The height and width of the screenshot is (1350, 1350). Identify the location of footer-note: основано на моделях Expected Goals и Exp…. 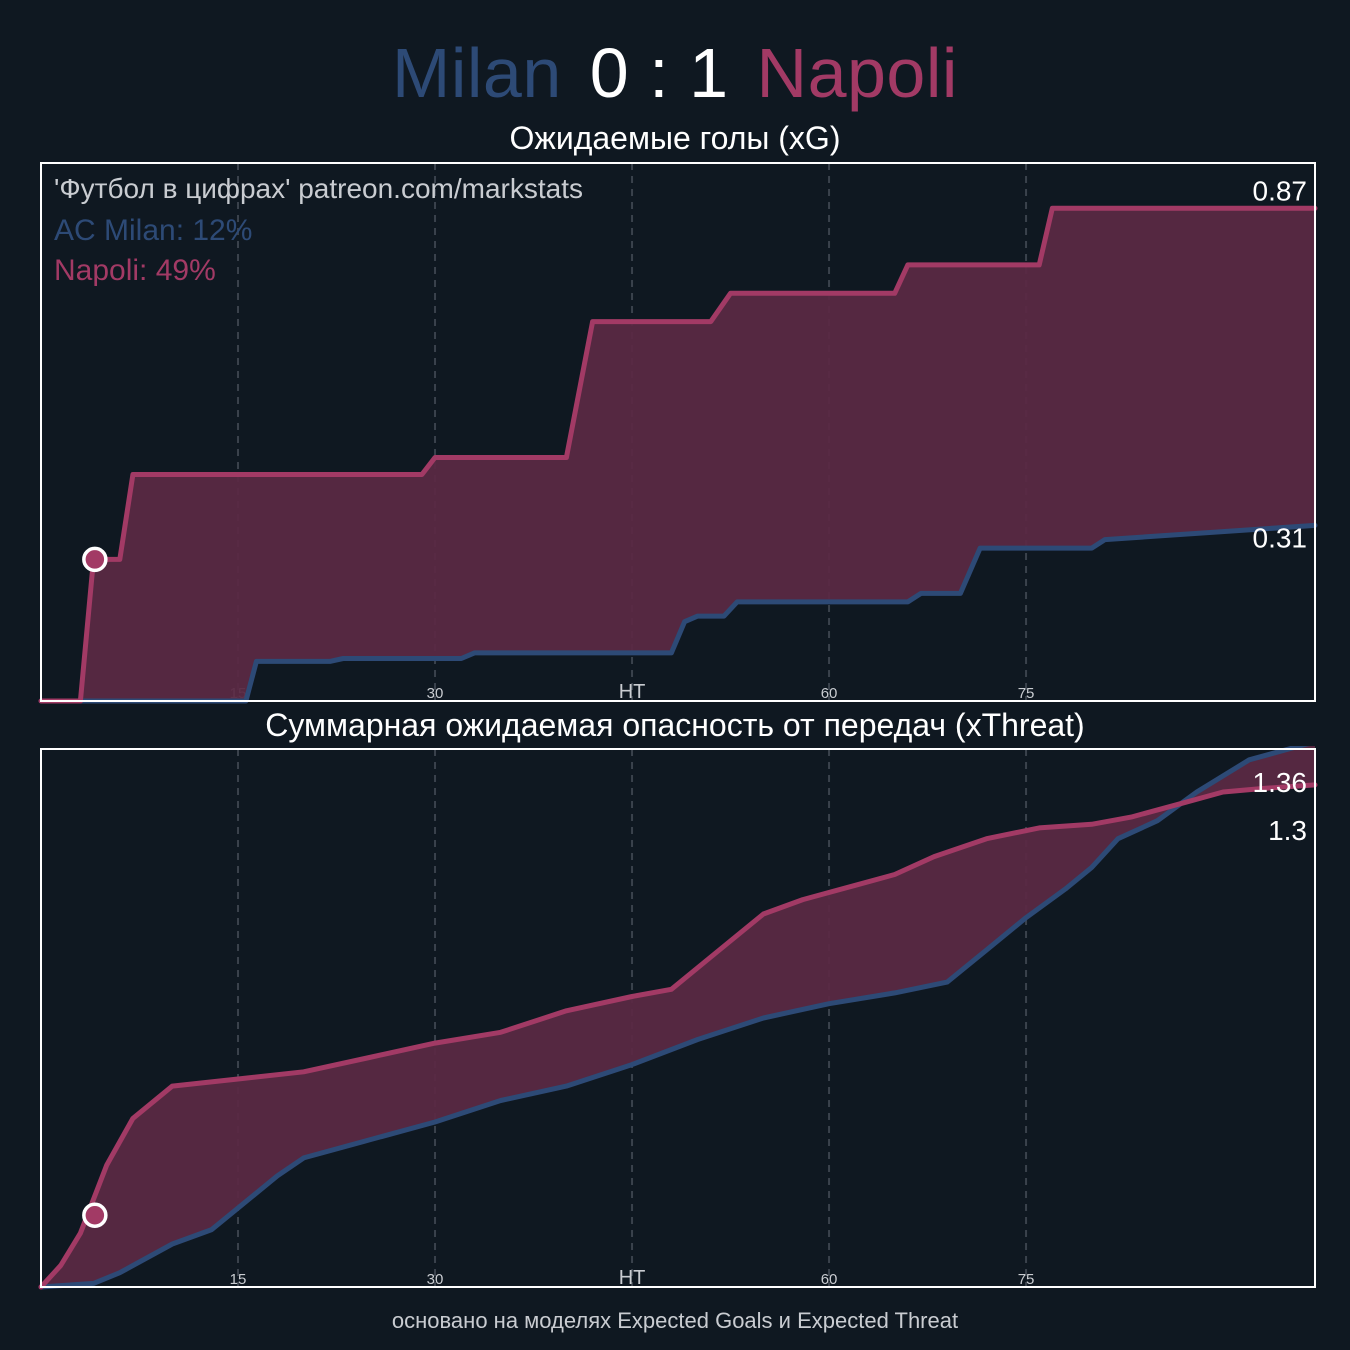
(675, 1320).